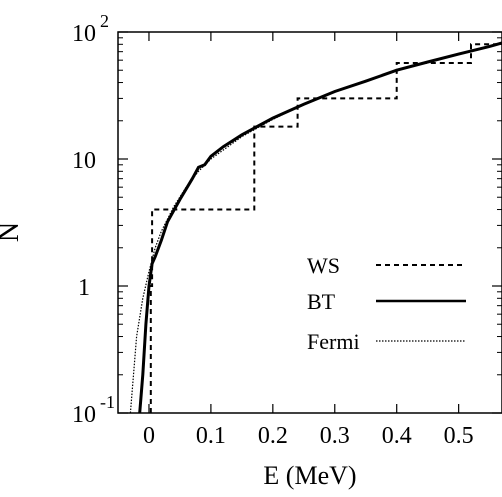  What do you see at coordinates (84, 288) in the screenshot?
I see `y-tick-label: 1` at bounding box center [84, 288].